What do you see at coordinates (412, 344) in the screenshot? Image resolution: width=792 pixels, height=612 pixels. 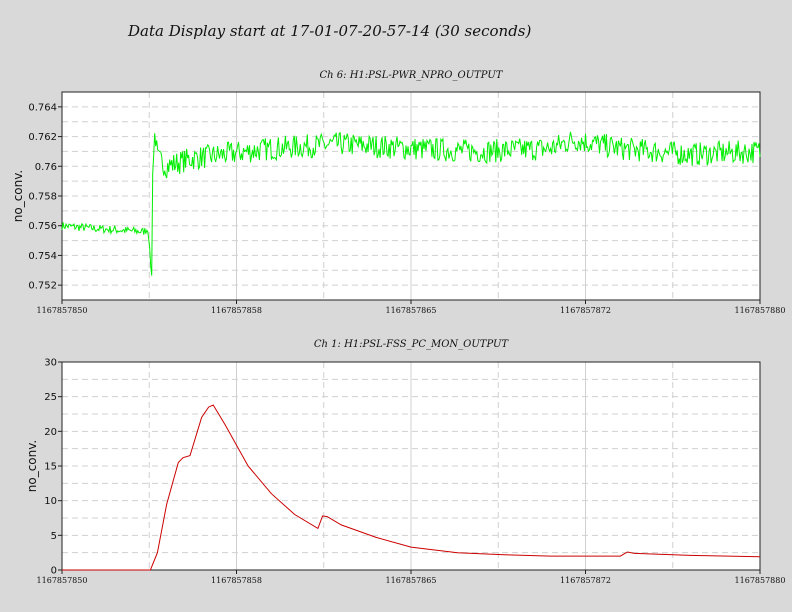 I see `chart-title: Ch 1: H1:PSL-FSS_PC_MON_OUTPUT` at bounding box center [412, 344].